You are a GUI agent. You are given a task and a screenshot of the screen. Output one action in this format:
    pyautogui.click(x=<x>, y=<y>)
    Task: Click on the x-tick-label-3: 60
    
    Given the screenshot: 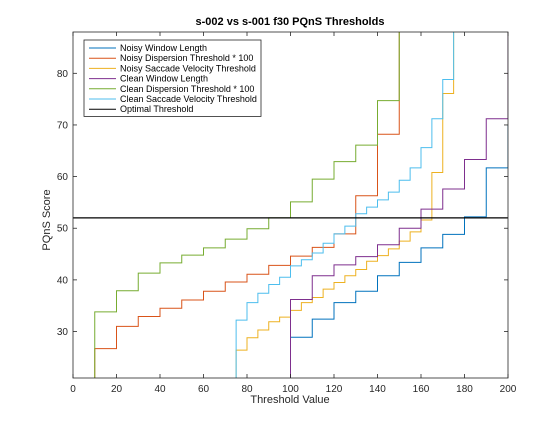 What is the action you would take?
    pyautogui.click(x=204, y=389)
    